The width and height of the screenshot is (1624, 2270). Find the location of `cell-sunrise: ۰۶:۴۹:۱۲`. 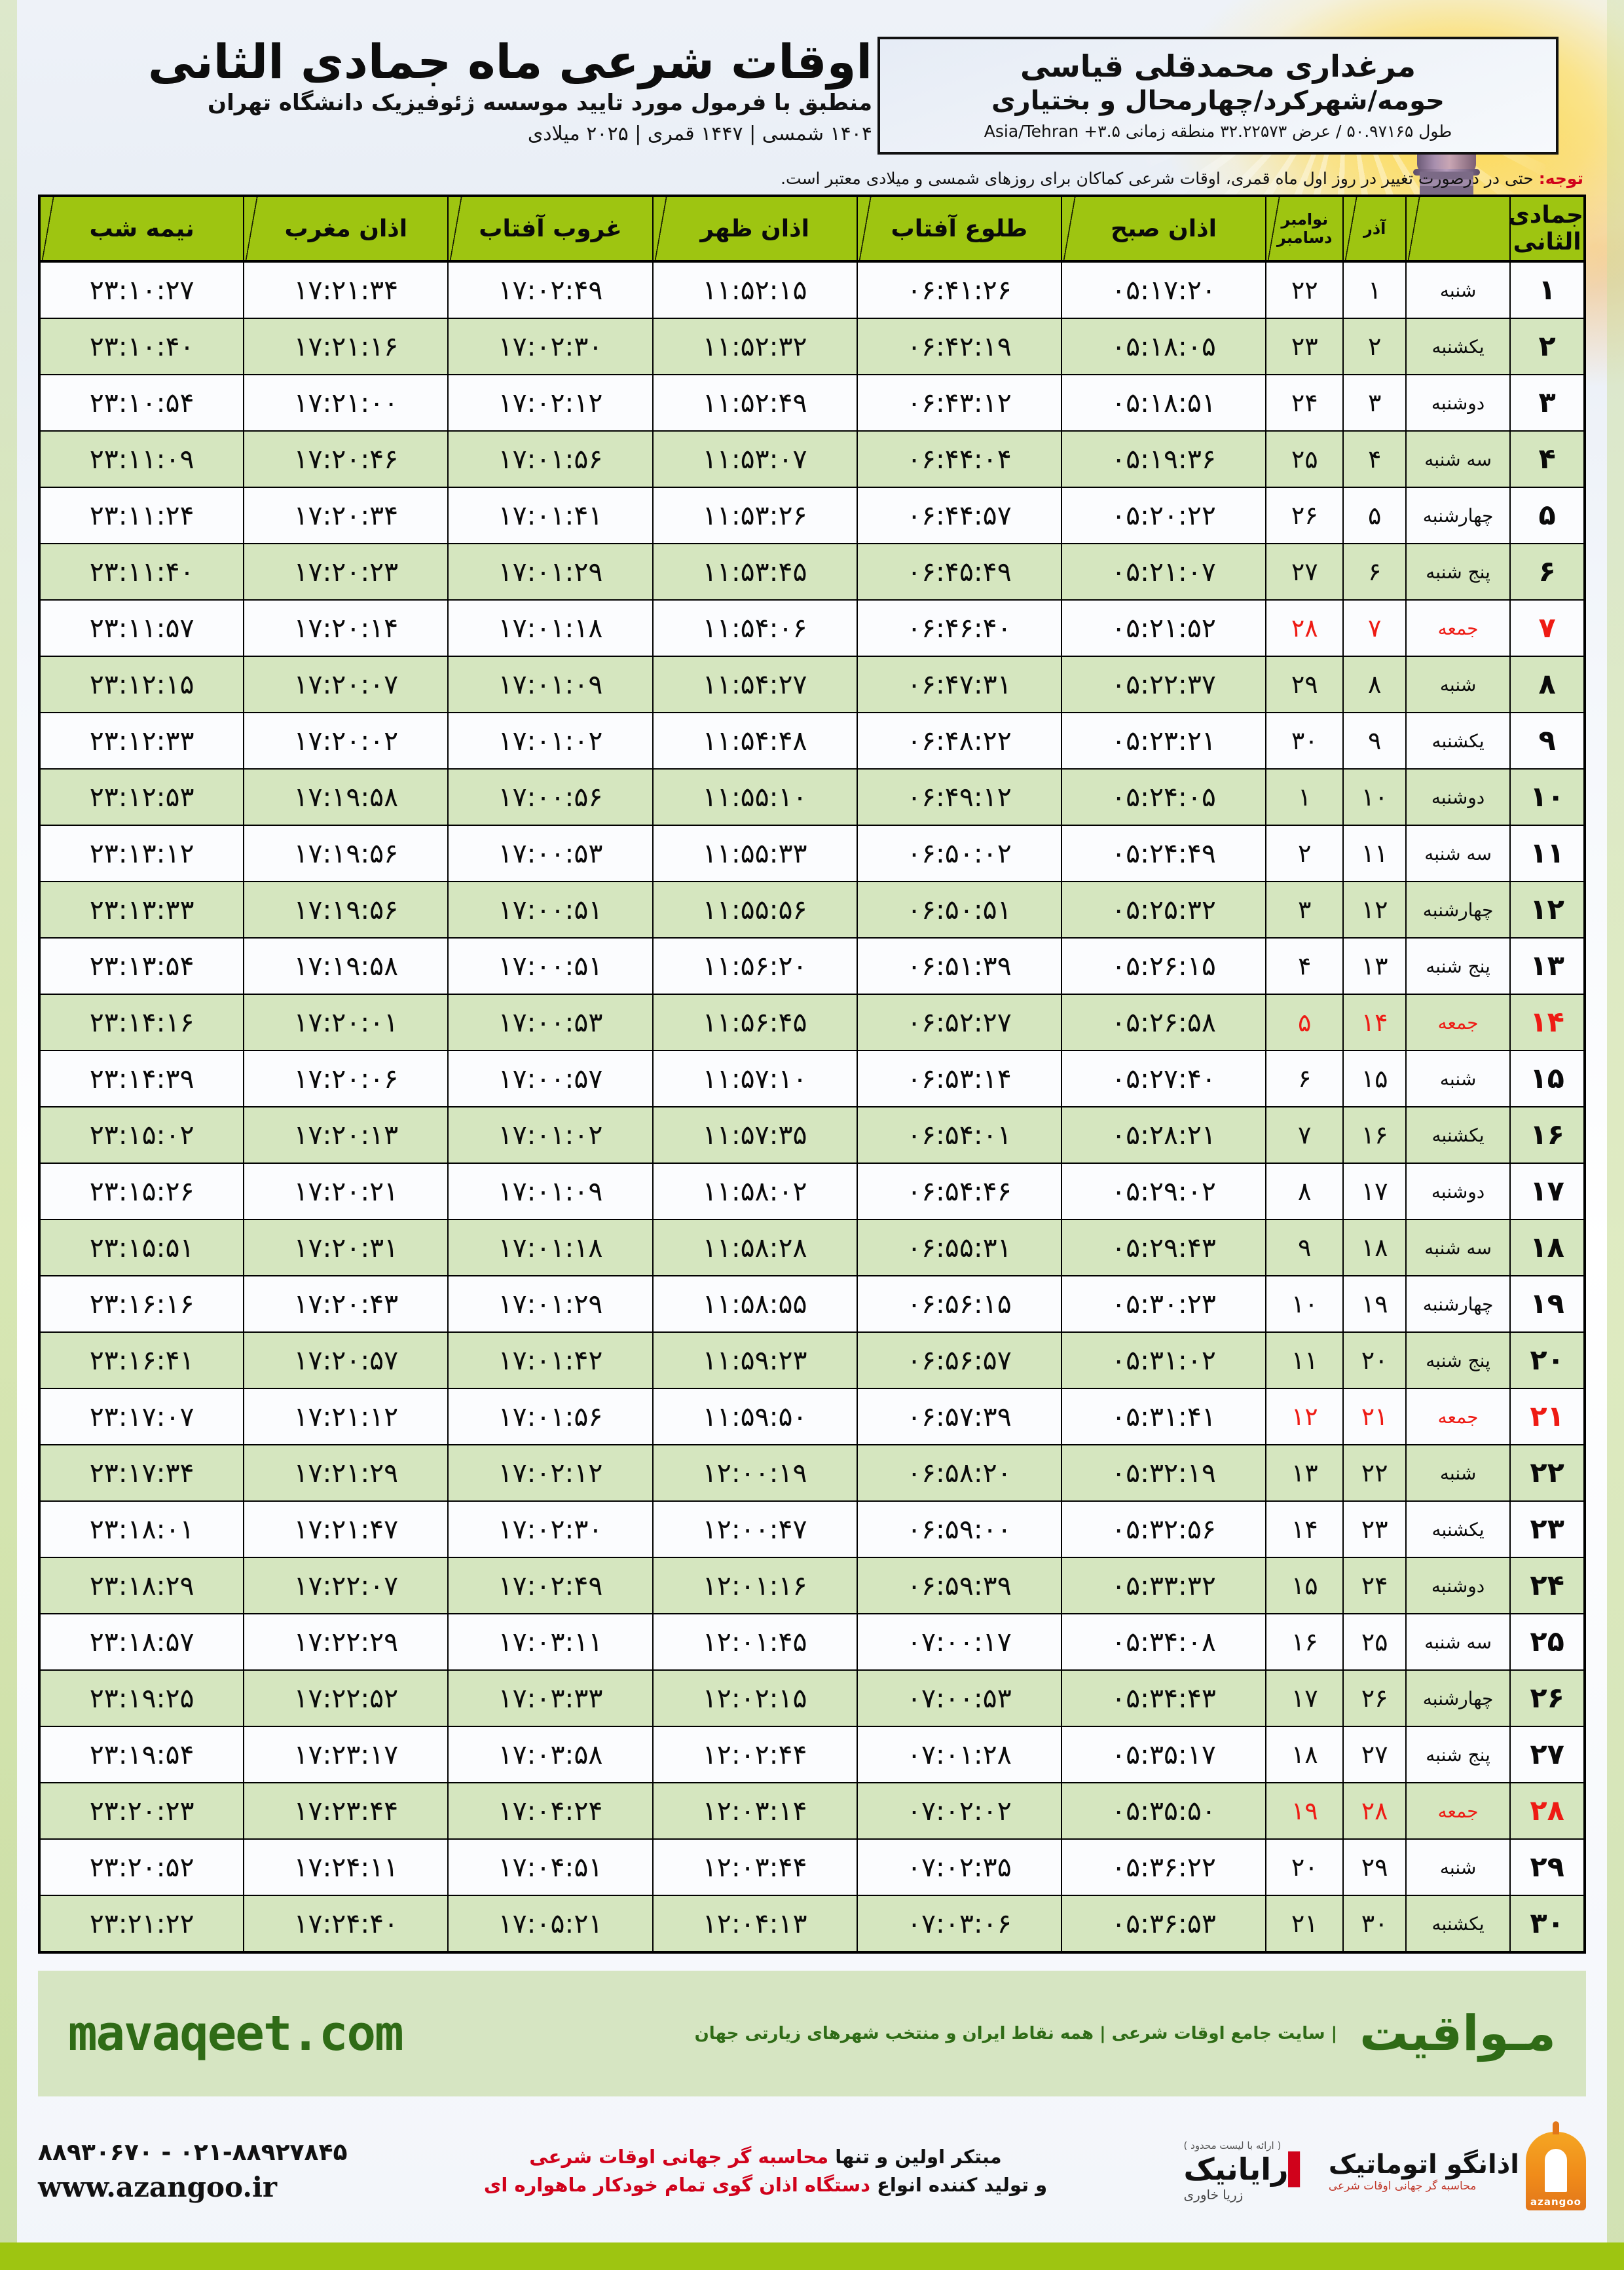

cell-sunrise: ۰۶:۴۹:۱۲ is located at coordinates (959, 797).